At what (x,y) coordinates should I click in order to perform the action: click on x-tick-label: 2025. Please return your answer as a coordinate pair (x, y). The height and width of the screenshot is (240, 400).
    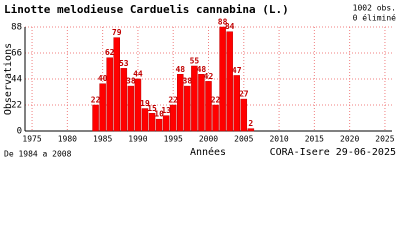
    Looking at the image, I should click on (384, 139).